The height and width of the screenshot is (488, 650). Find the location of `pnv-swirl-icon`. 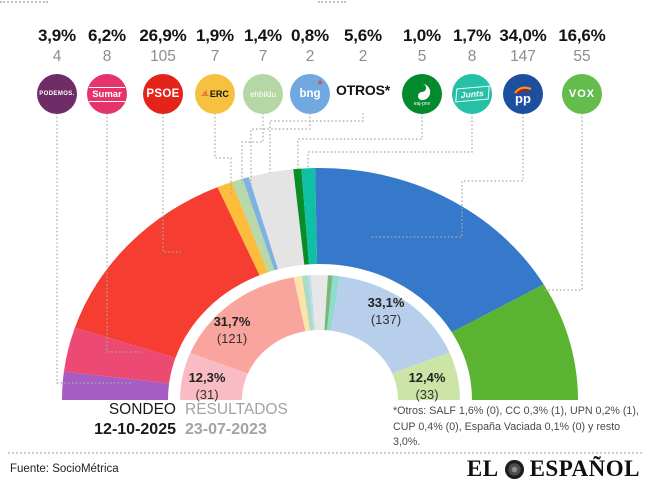

pnv-swirl-icon is located at coordinates (424, 91).